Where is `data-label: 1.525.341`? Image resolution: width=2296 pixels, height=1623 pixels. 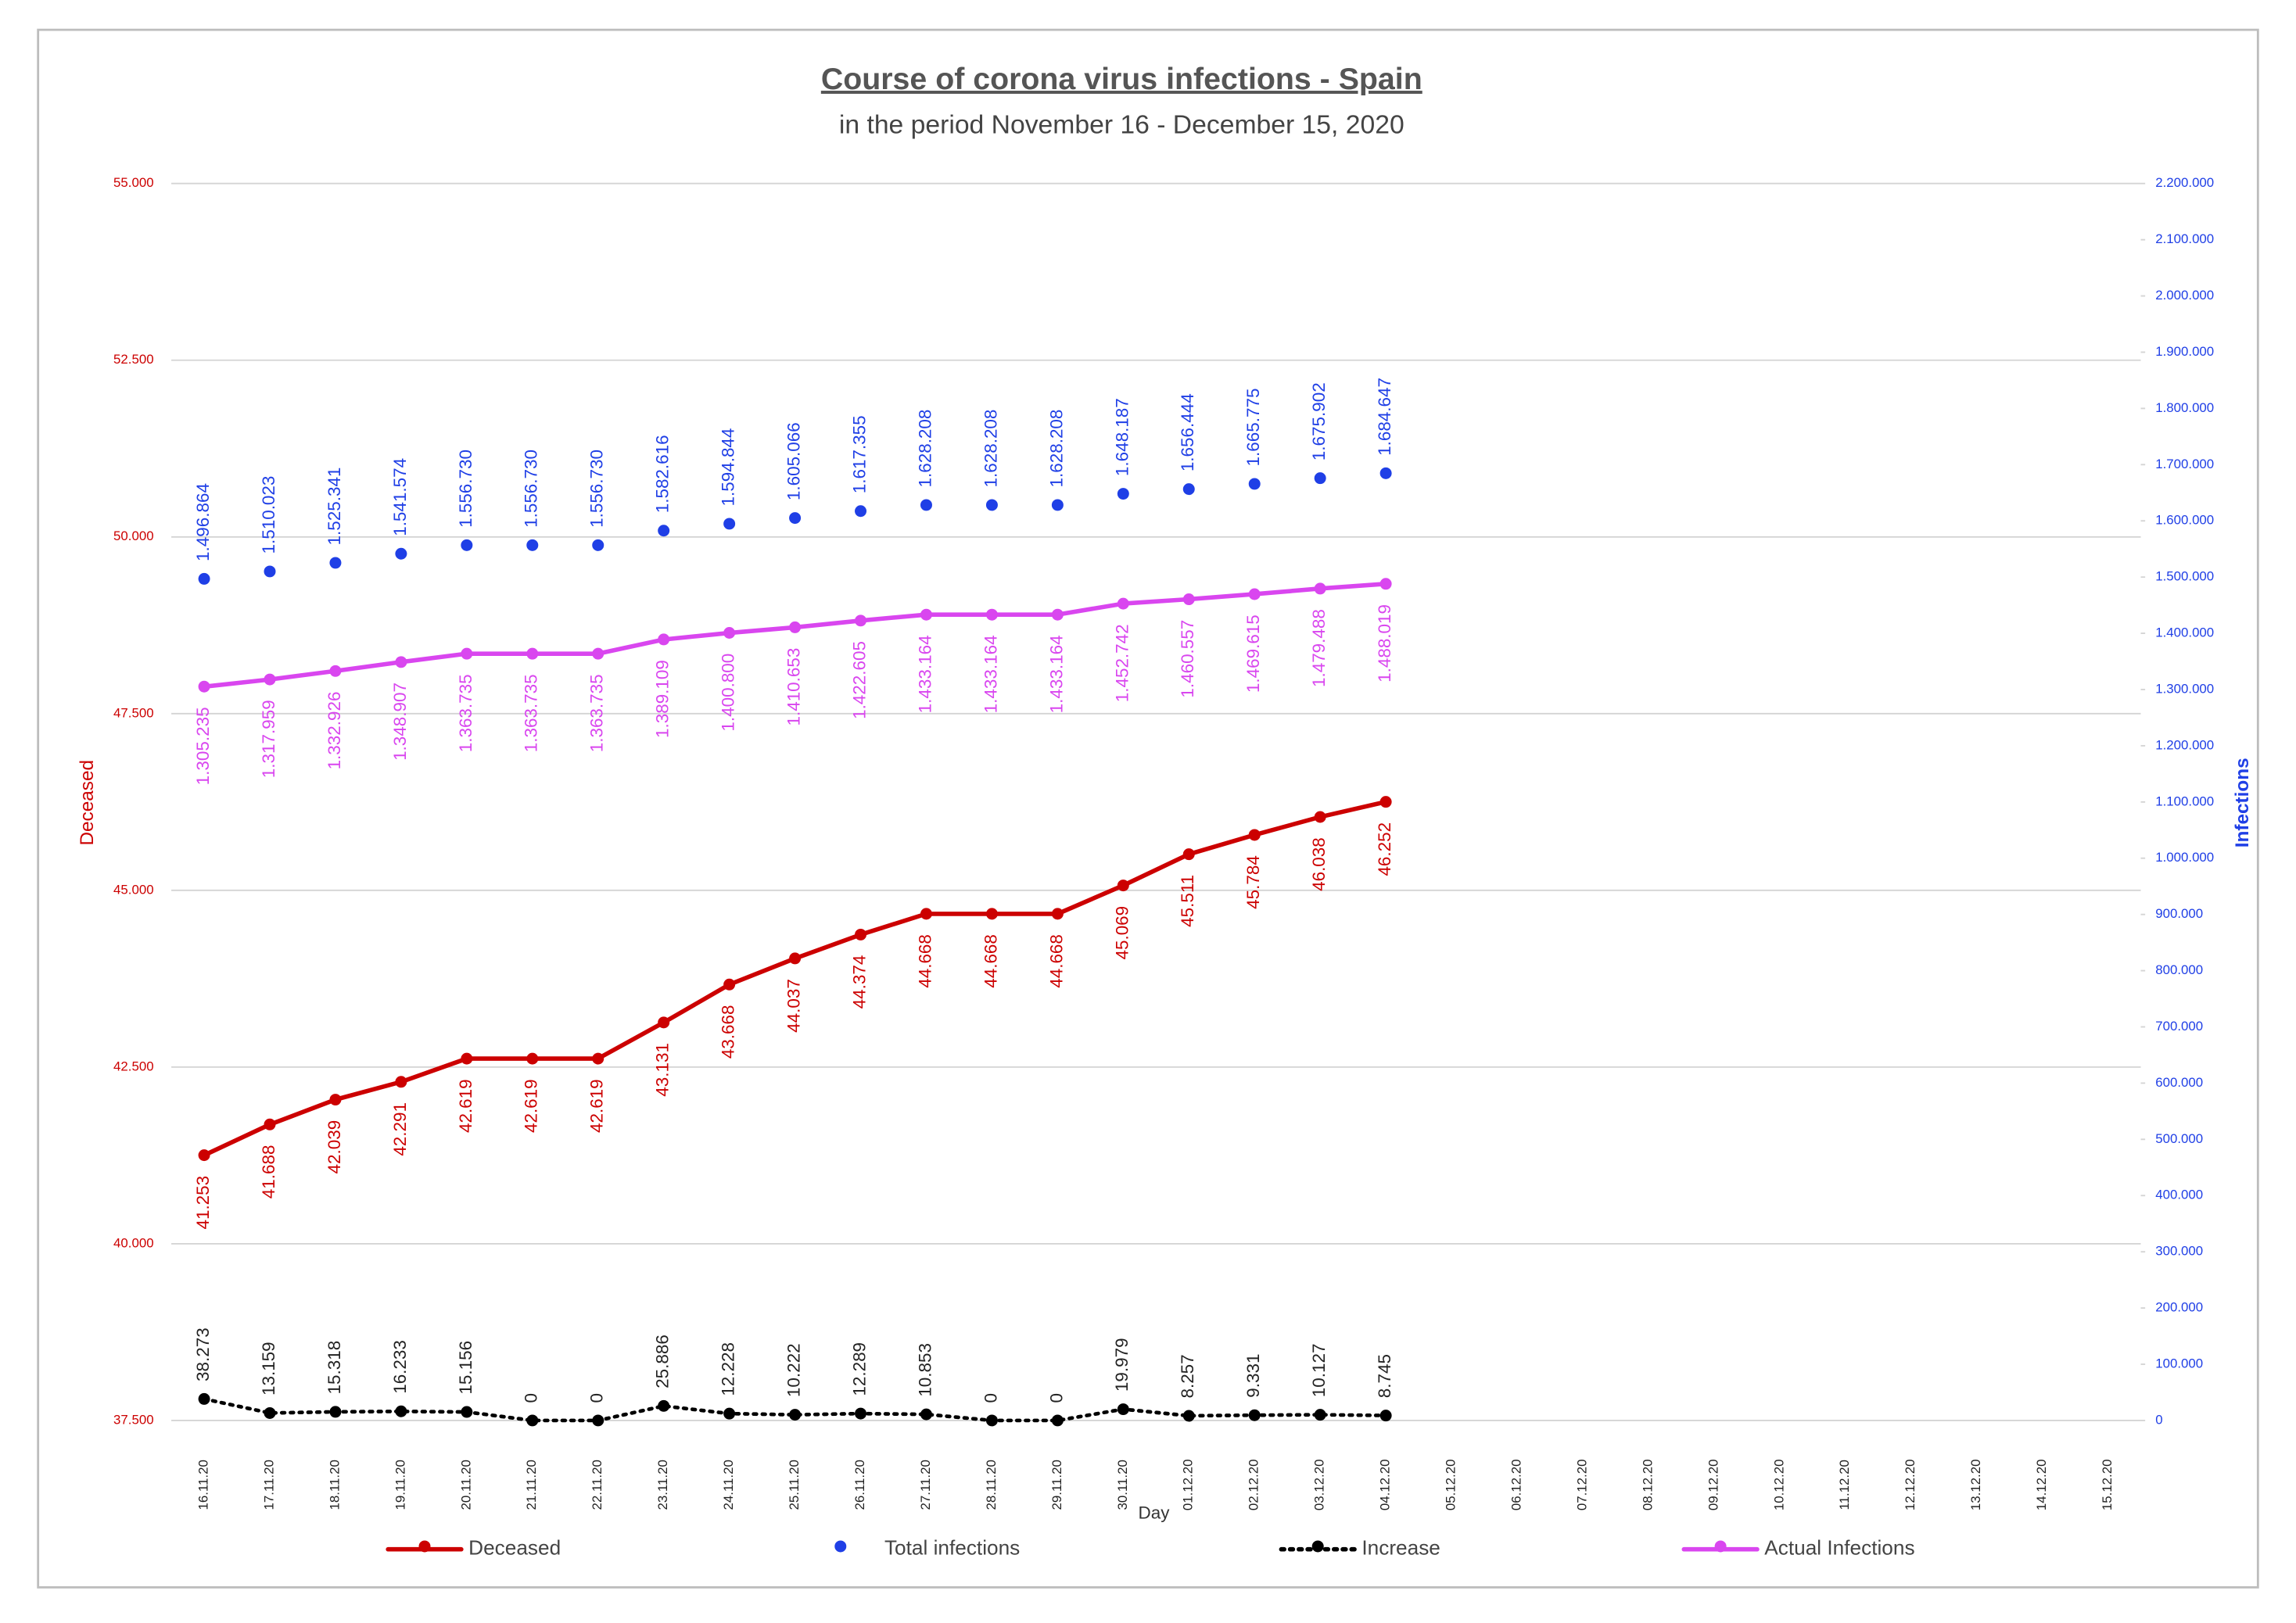 data-label: 1.525.341 is located at coordinates (334, 507).